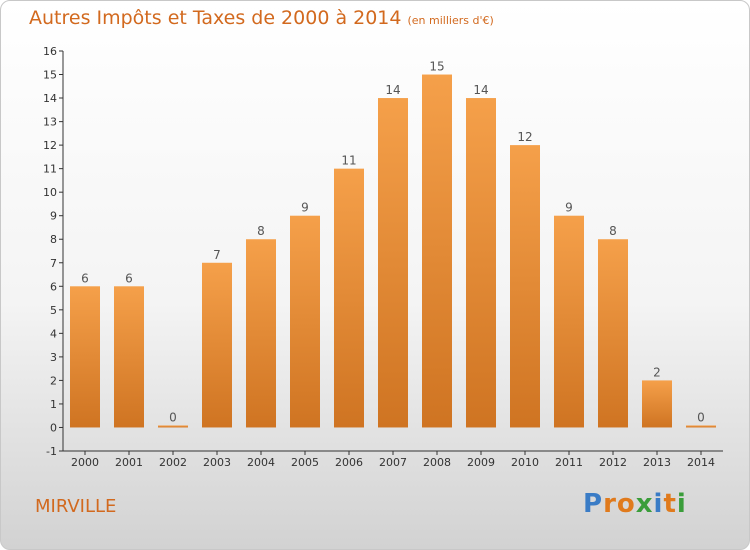 The height and width of the screenshot is (550, 750). What do you see at coordinates (348, 161) in the screenshot?
I see `value-label: 11` at bounding box center [348, 161].